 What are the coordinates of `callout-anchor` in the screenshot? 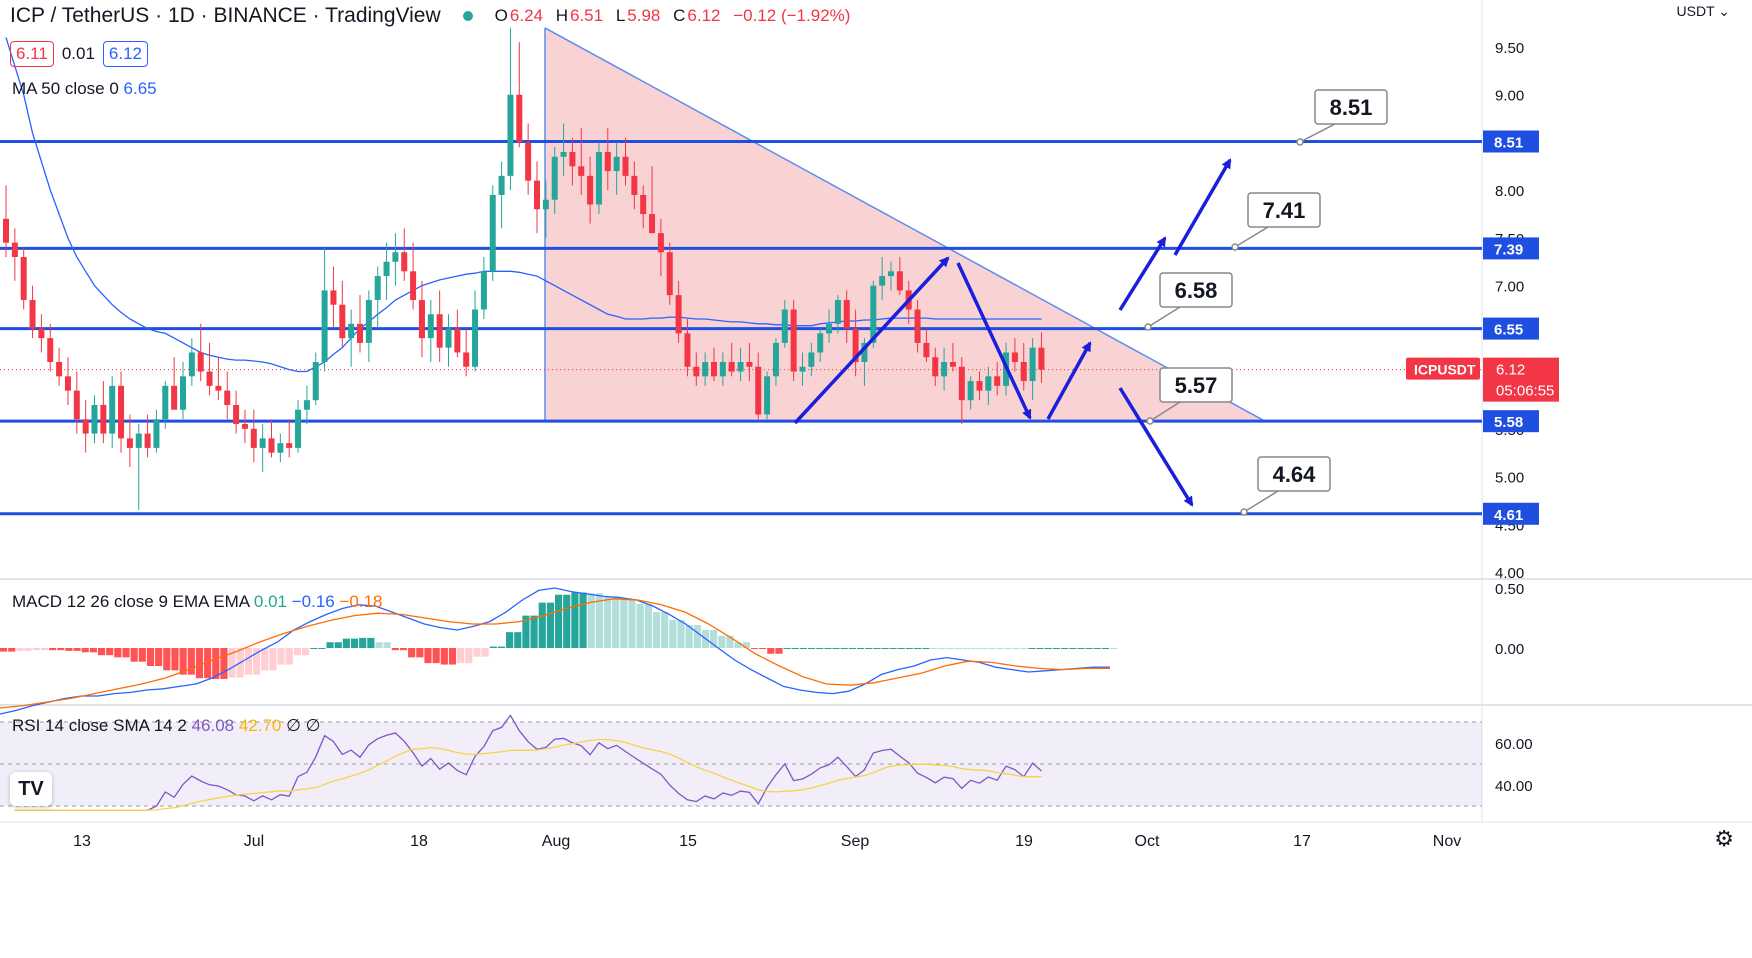 It's located at (1235, 247).